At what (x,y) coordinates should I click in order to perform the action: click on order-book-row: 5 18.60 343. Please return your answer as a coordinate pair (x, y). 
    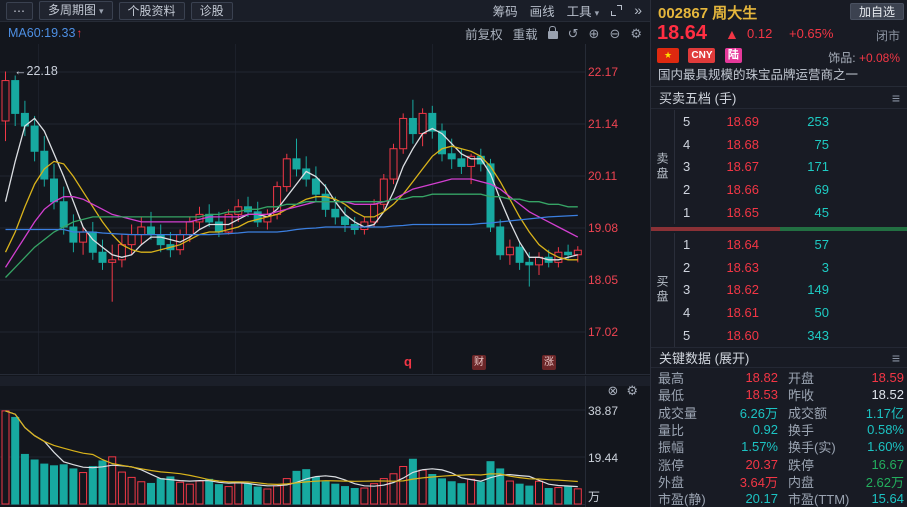
    Looking at the image, I should click on (791, 335).